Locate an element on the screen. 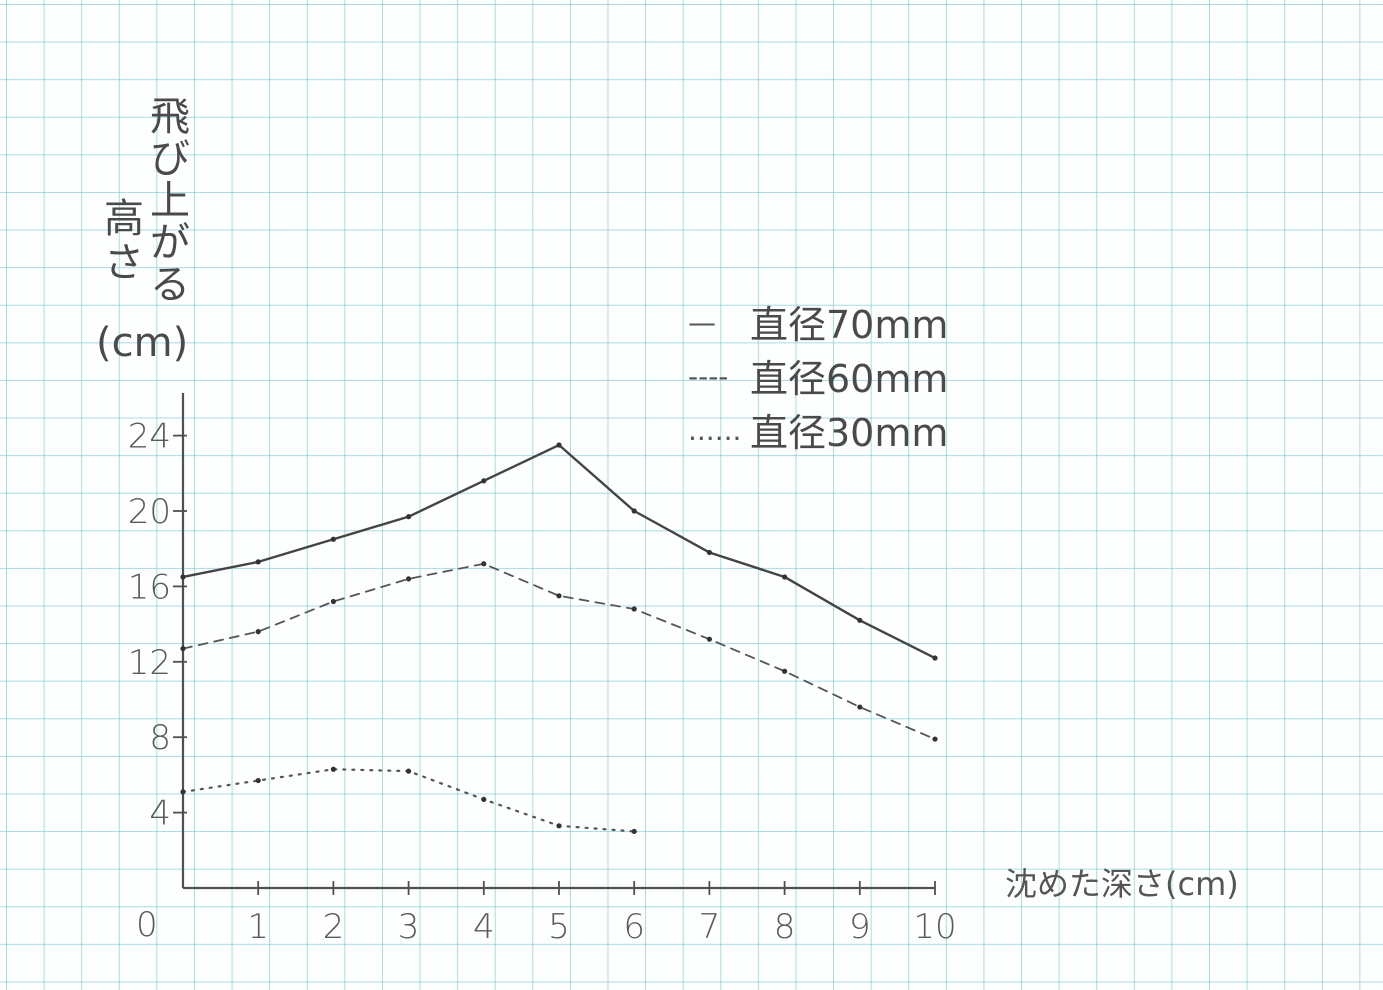 Image resolution: width=1383 pixels, height=990 pixels. y-axis-label-char: 高 is located at coordinates (124, 219).